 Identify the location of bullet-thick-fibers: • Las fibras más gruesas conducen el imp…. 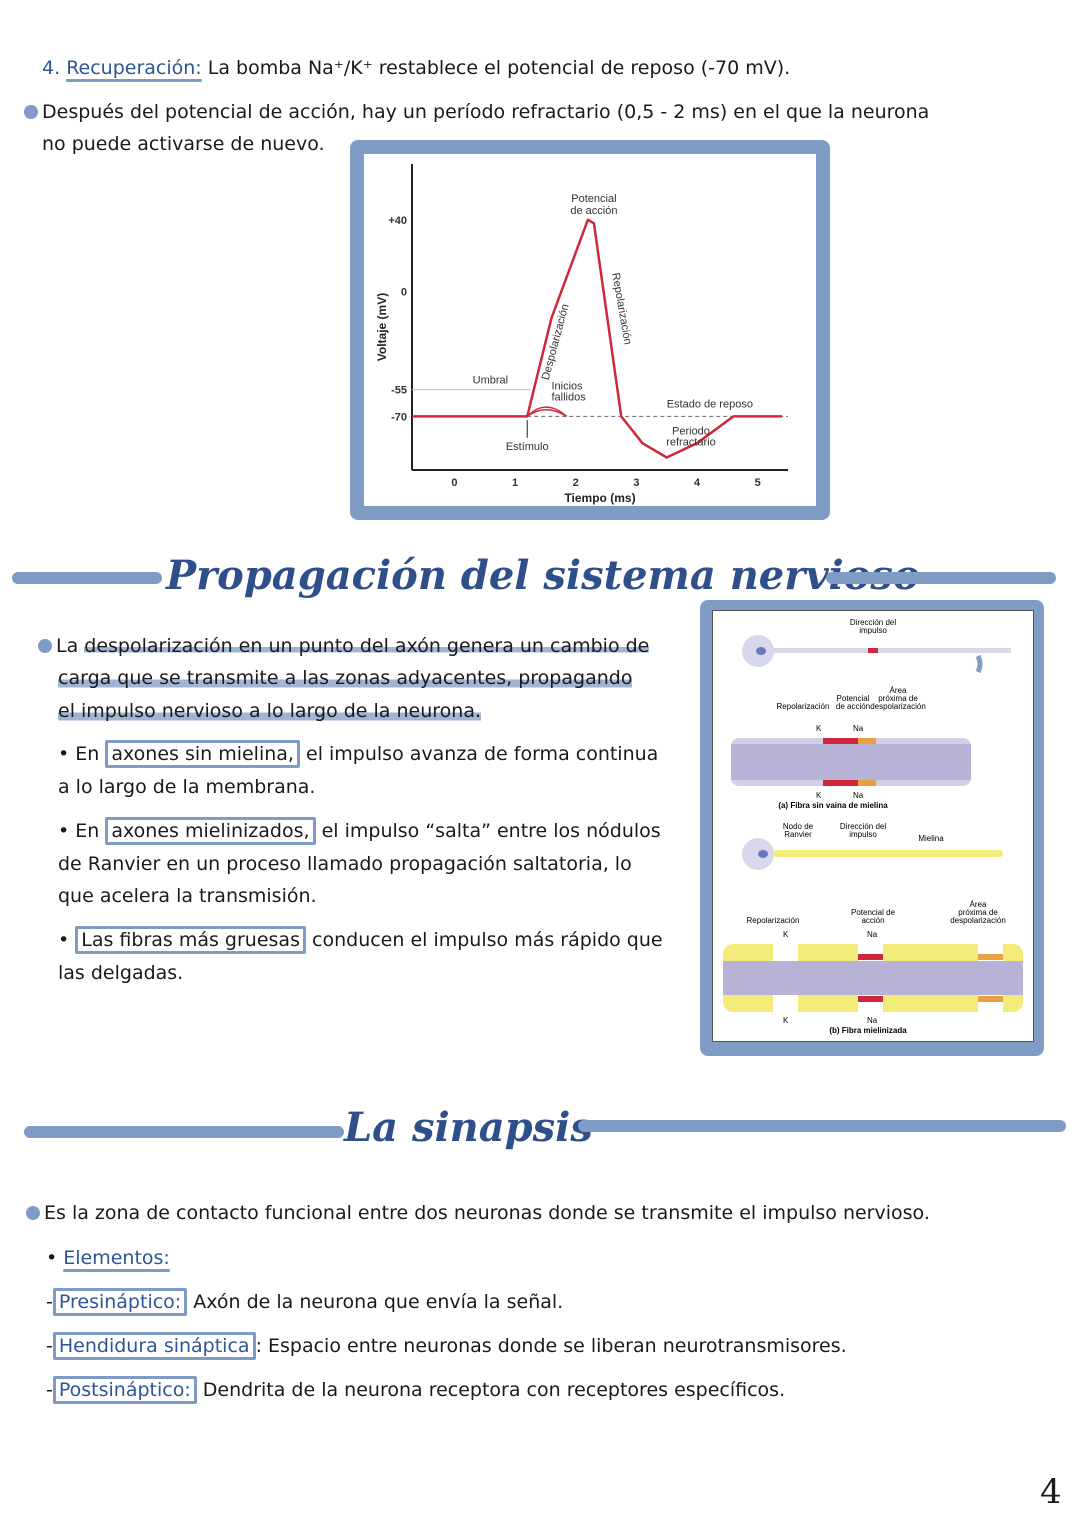
(360, 940).